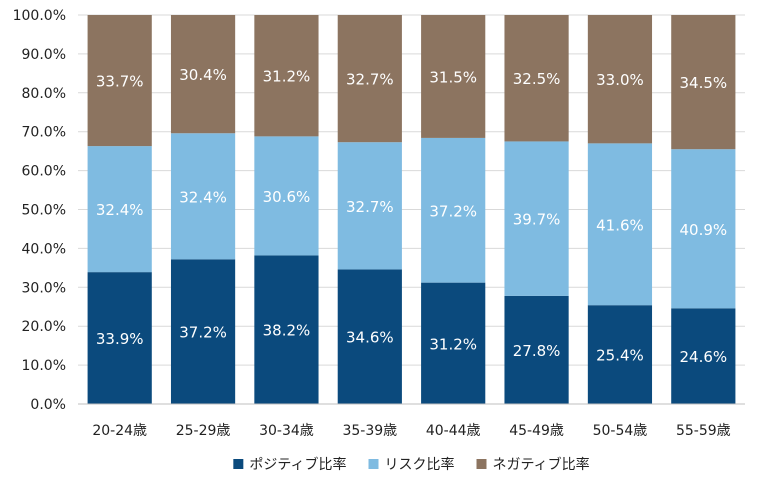 The height and width of the screenshot is (489, 760). Describe the element at coordinates (297, 464) in the screenshot. I see `legend-label: ポジティブ比率` at that location.